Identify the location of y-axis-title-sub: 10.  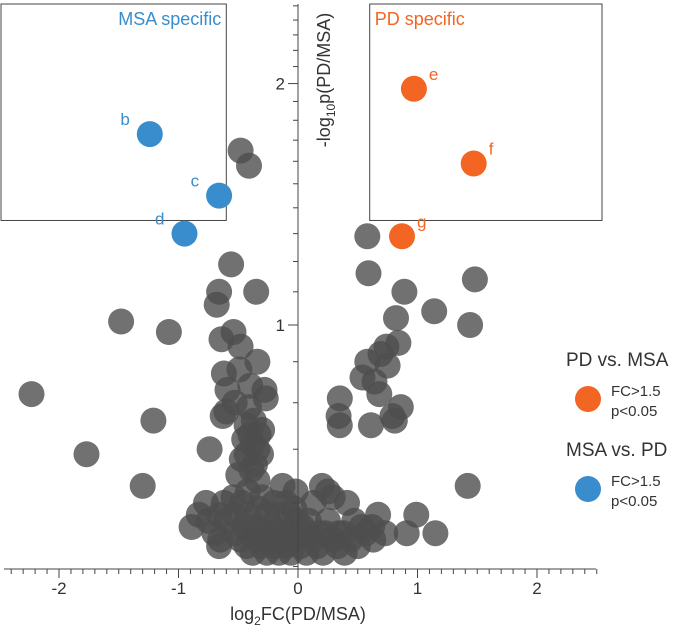
(331, 111).